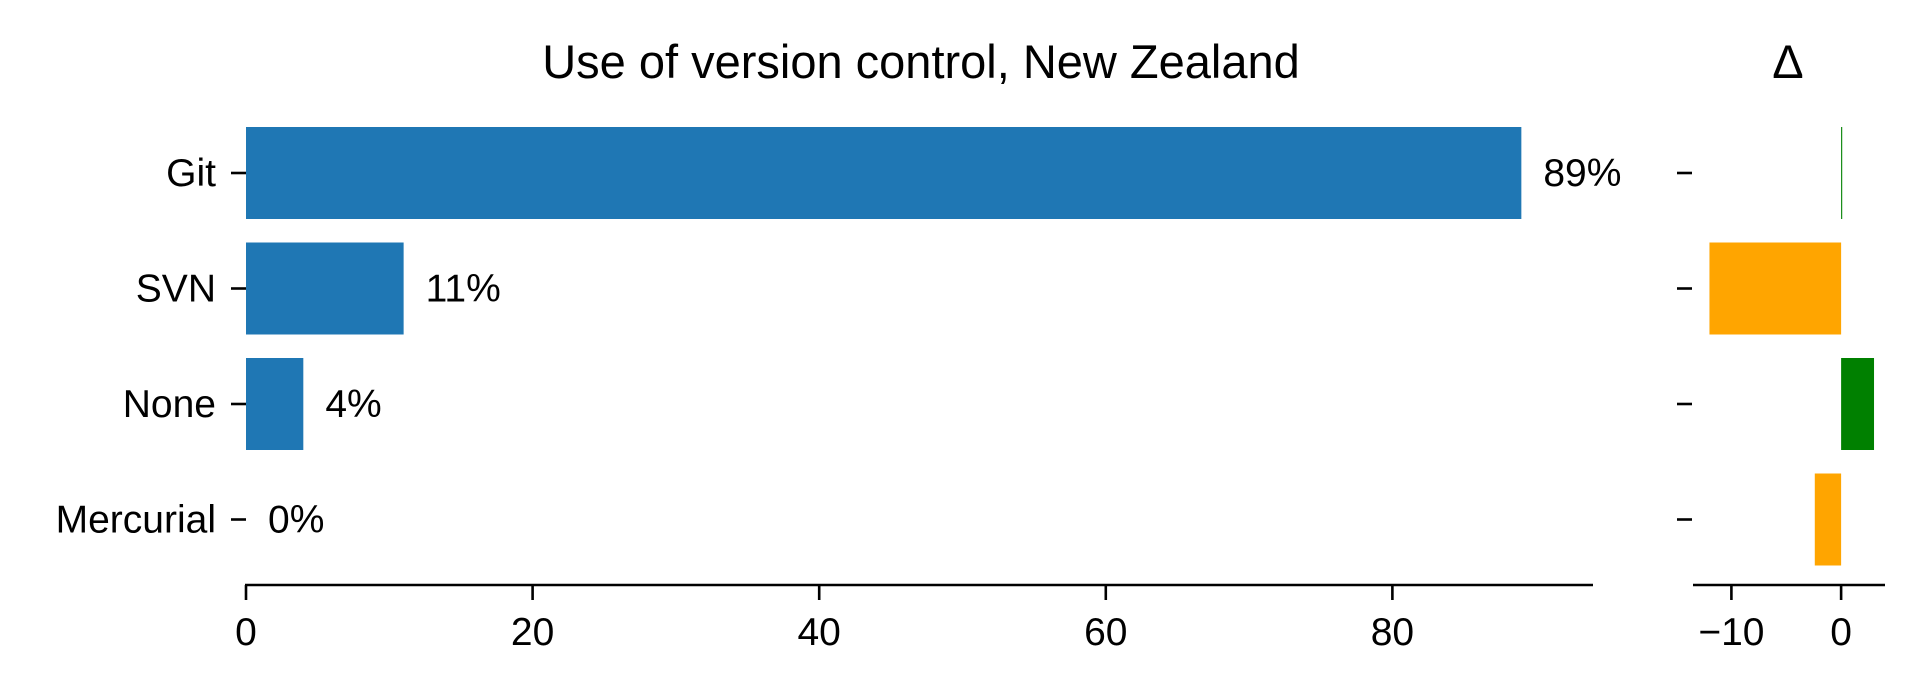 The height and width of the screenshot is (699, 1920). I want to click on x-tick-label-20: 20, so click(532, 632).